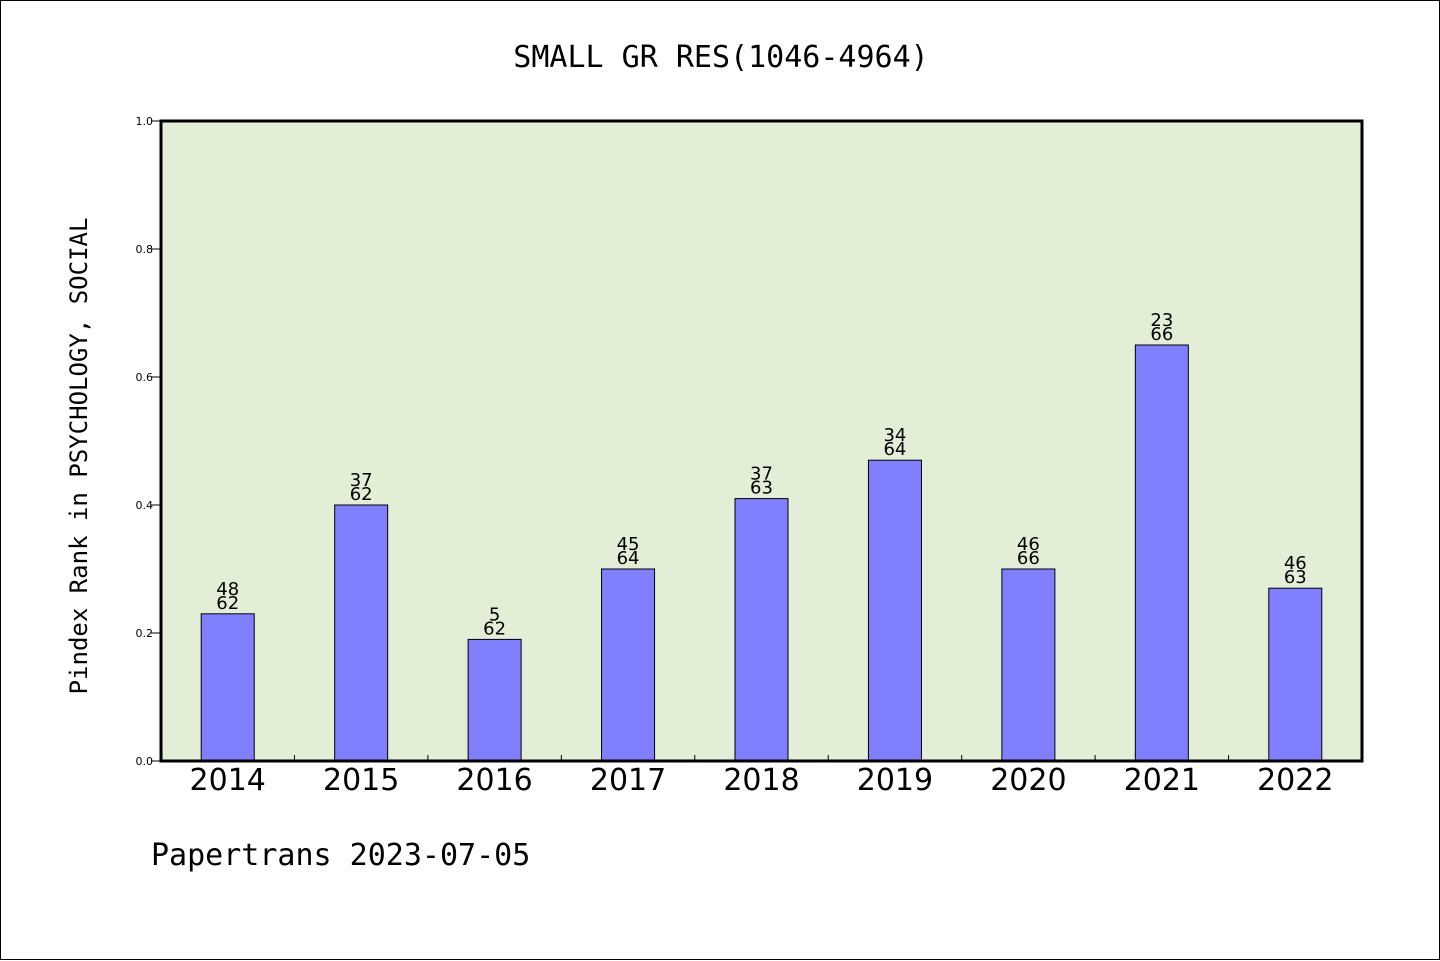 The height and width of the screenshot is (961, 1440). Describe the element at coordinates (228, 780) in the screenshot. I see `x-tick-label: 2014` at that location.